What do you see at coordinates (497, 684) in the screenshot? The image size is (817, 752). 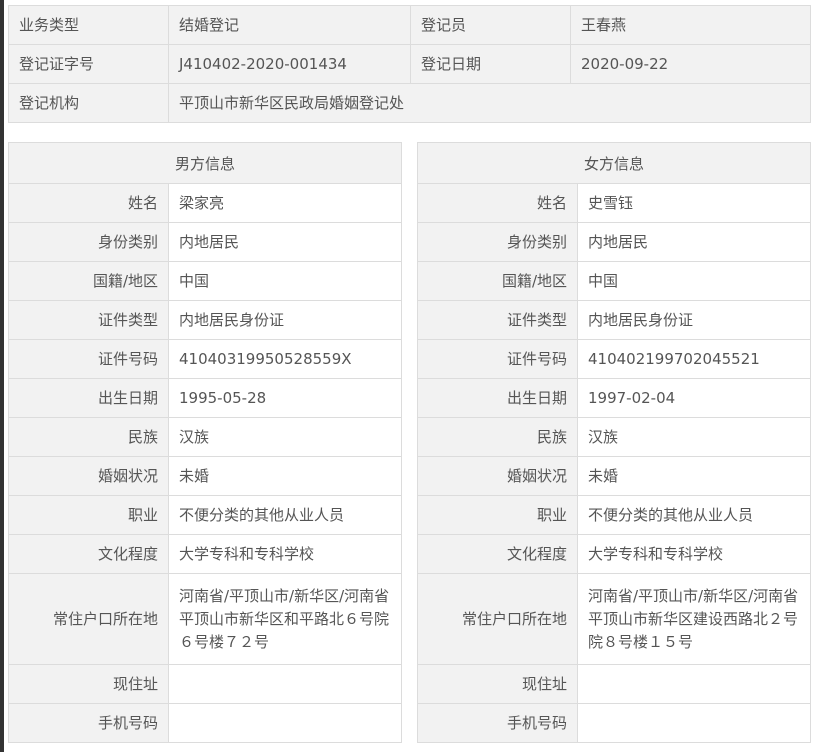 I see `female-field-label: 现住址` at bounding box center [497, 684].